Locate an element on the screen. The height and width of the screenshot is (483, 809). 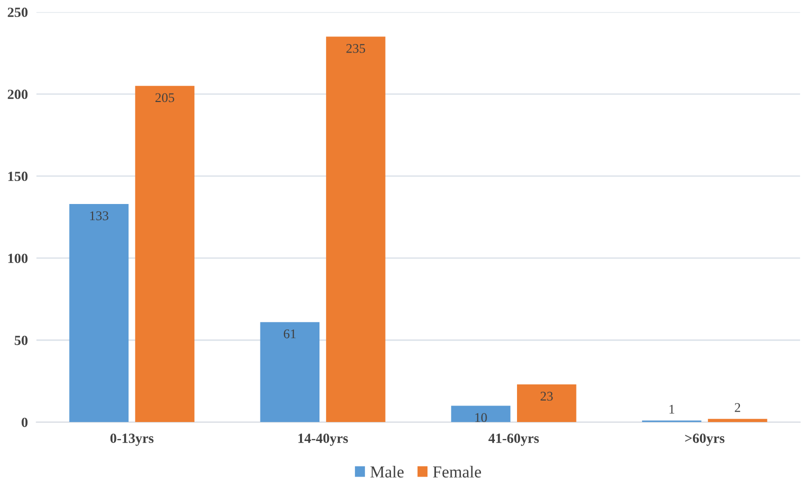
x-tick-label: >60yrs is located at coordinates (704, 440).